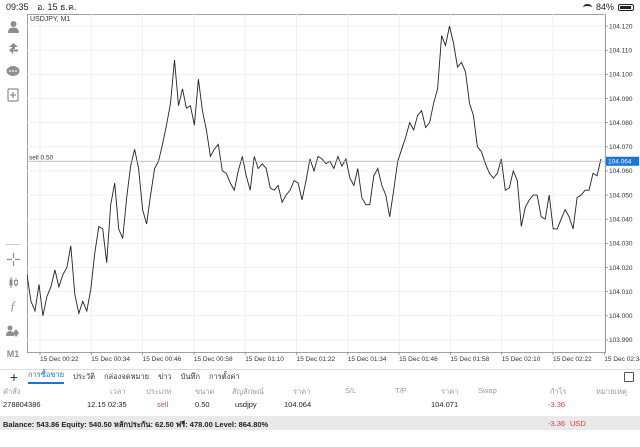  What do you see at coordinates (224, 376) in the screenshot?
I see `tab-settings: การตั้งค่า` at bounding box center [224, 376].